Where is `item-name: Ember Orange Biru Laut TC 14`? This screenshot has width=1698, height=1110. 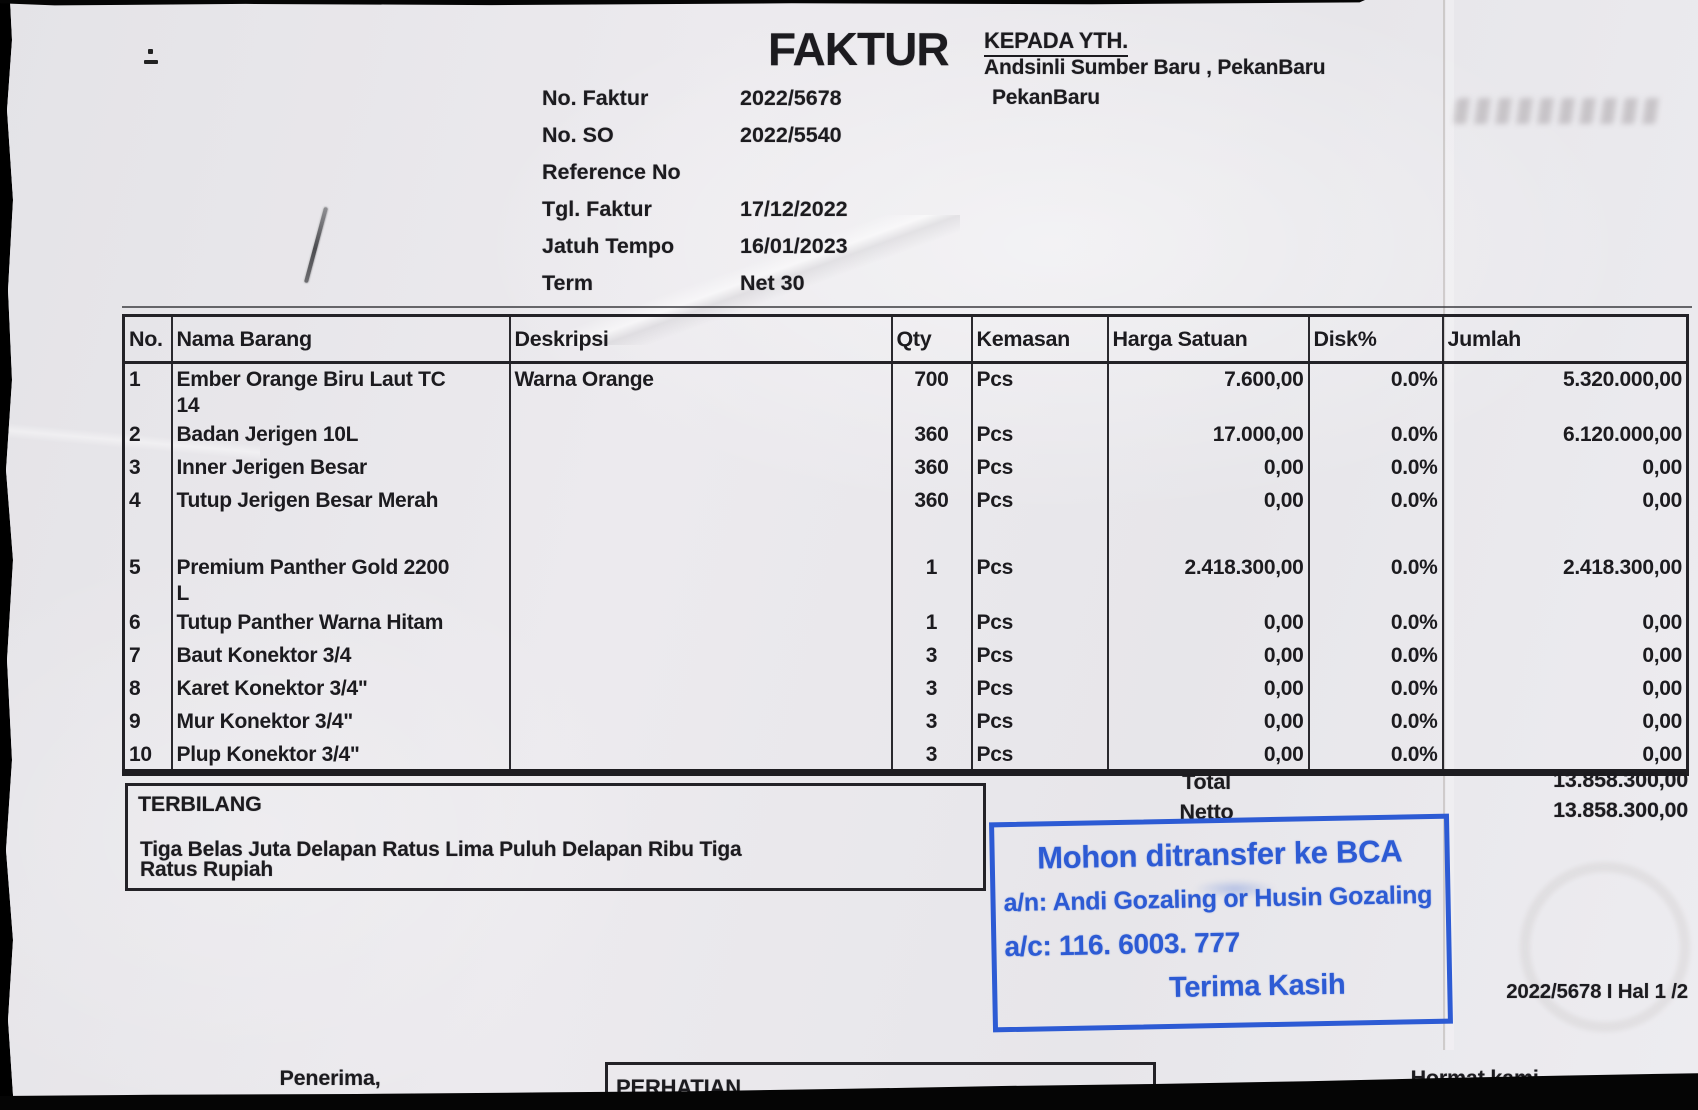
item-name: Ember Orange Biru Laut TC 14 is located at coordinates (341, 390).